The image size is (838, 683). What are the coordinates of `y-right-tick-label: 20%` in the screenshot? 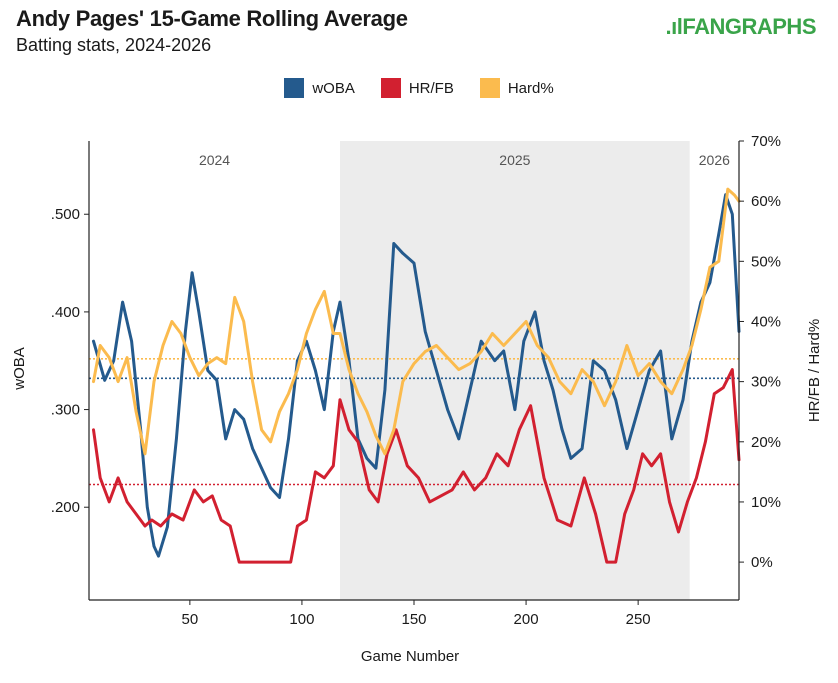 It's located at (766, 442).